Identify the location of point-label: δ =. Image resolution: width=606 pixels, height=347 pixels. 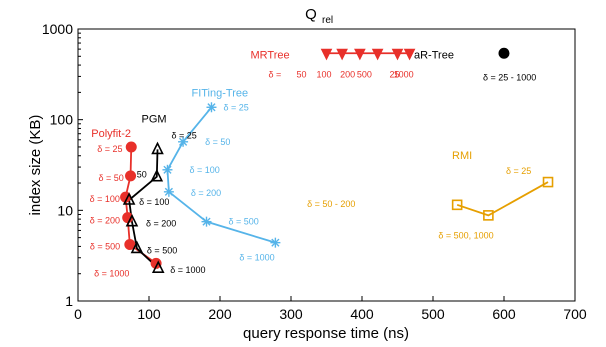
(275, 74).